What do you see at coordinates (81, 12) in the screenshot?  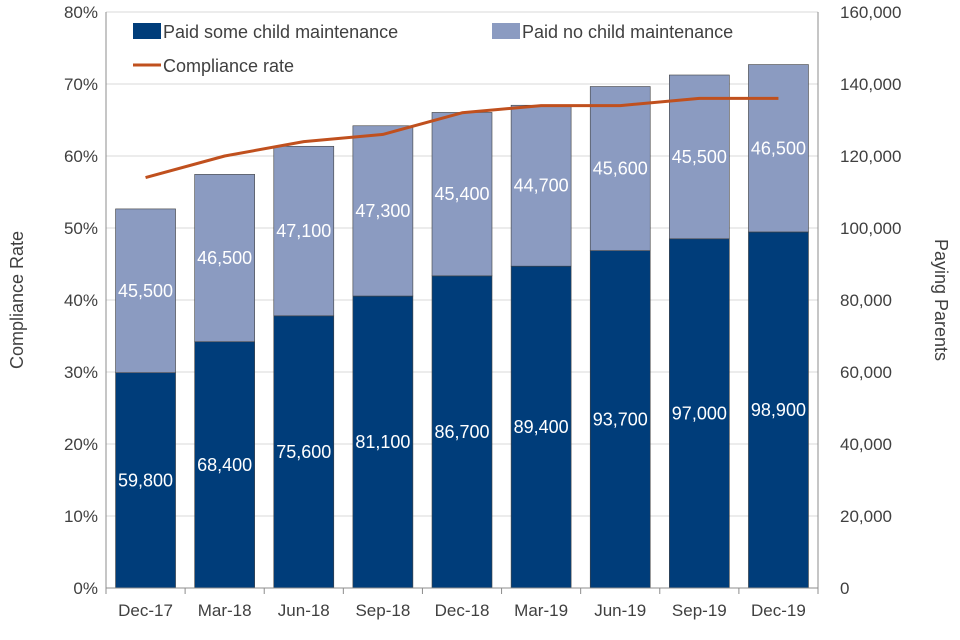 I see `left-tick-label: 80%` at bounding box center [81, 12].